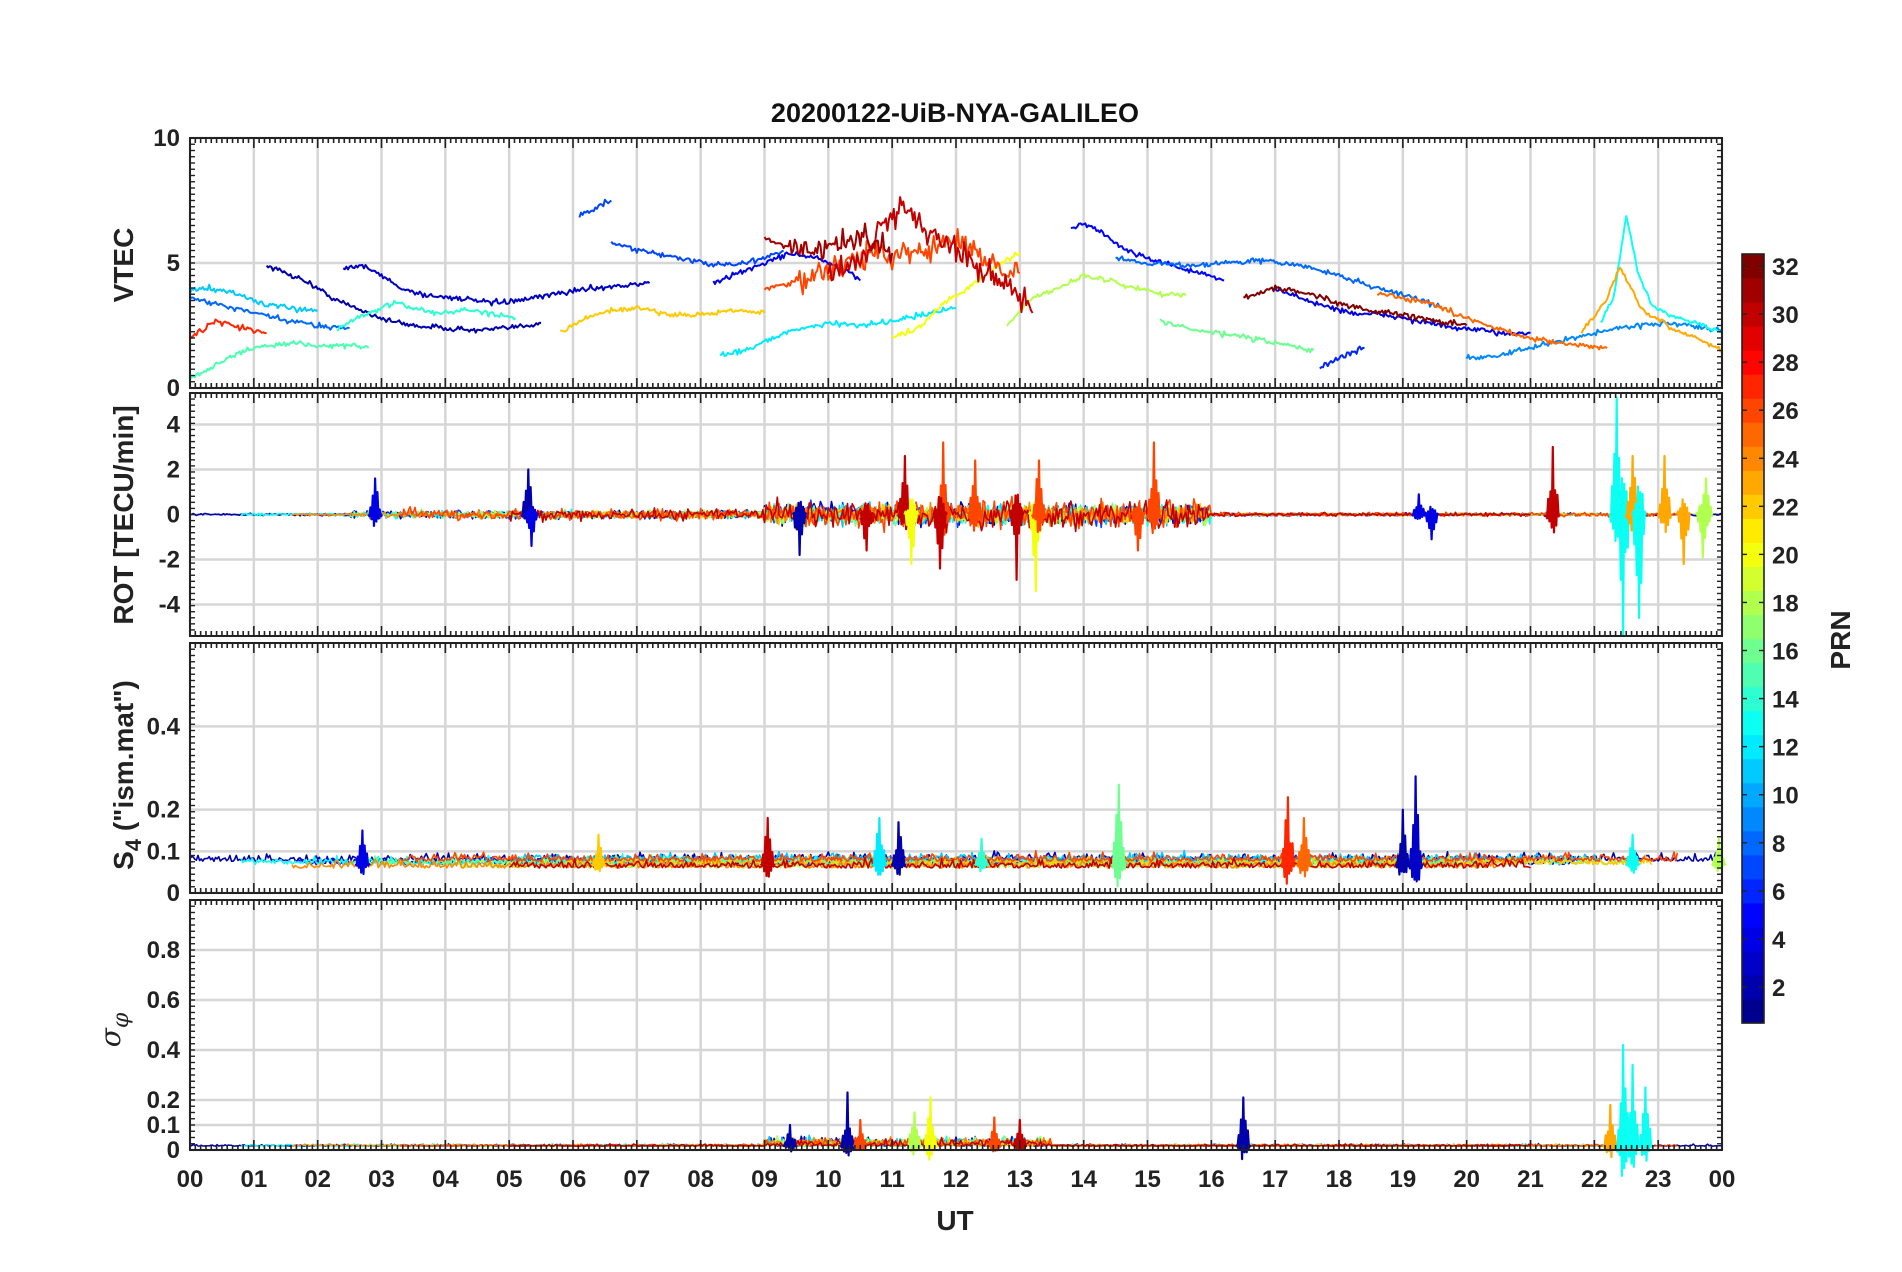 The image size is (1902, 1272). What do you see at coordinates (445, 1179) in the screenshot?
I see `x-tick-label: 04` at bounding box center [445, 1179].